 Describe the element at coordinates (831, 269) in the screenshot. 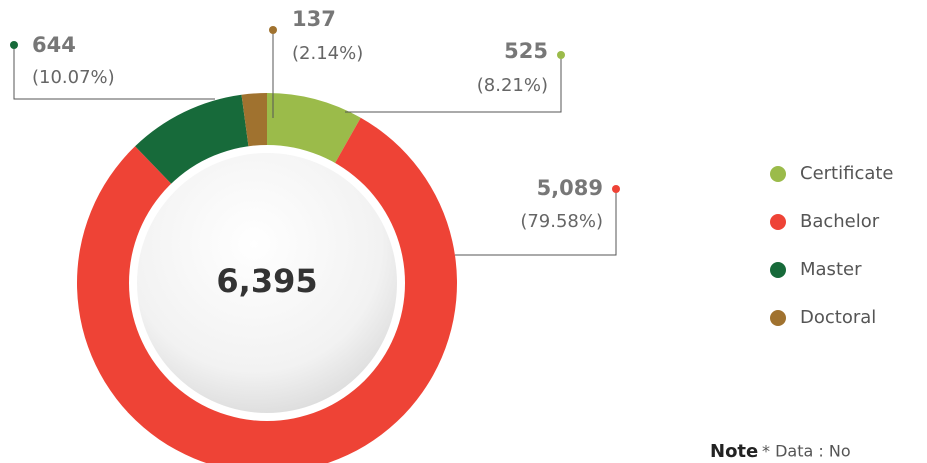

I see `legend-label: Master` at that location.